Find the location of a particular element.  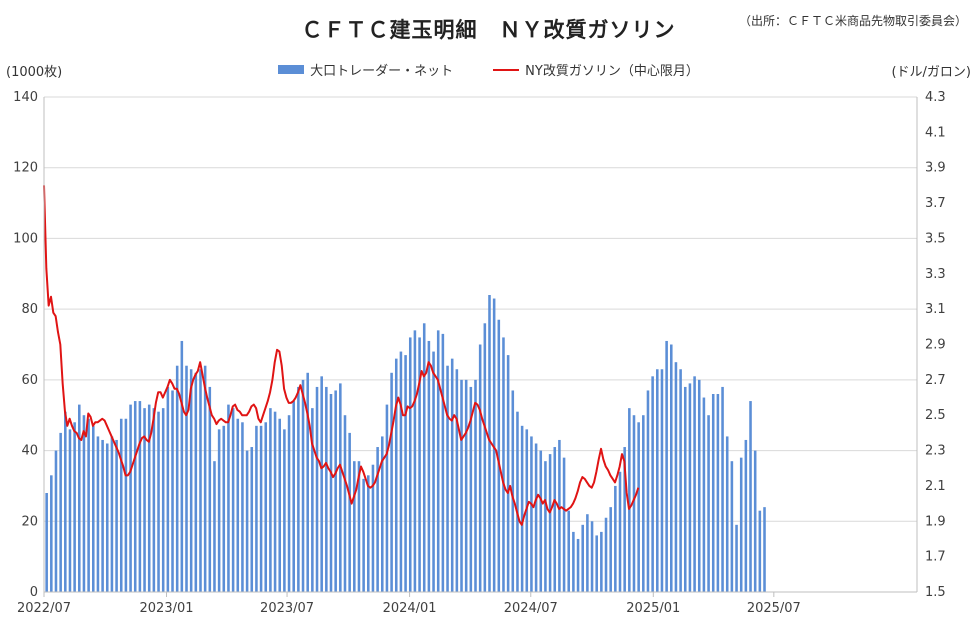

y-right-tick-label: 3.7 is located at coordinates (935, 203).